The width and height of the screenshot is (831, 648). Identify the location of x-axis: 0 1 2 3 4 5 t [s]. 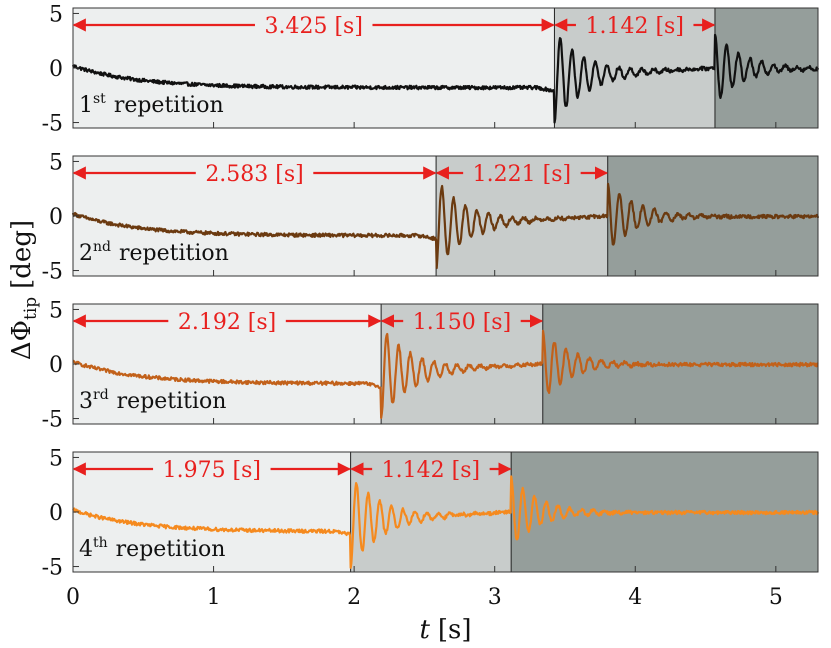
(424, 615).